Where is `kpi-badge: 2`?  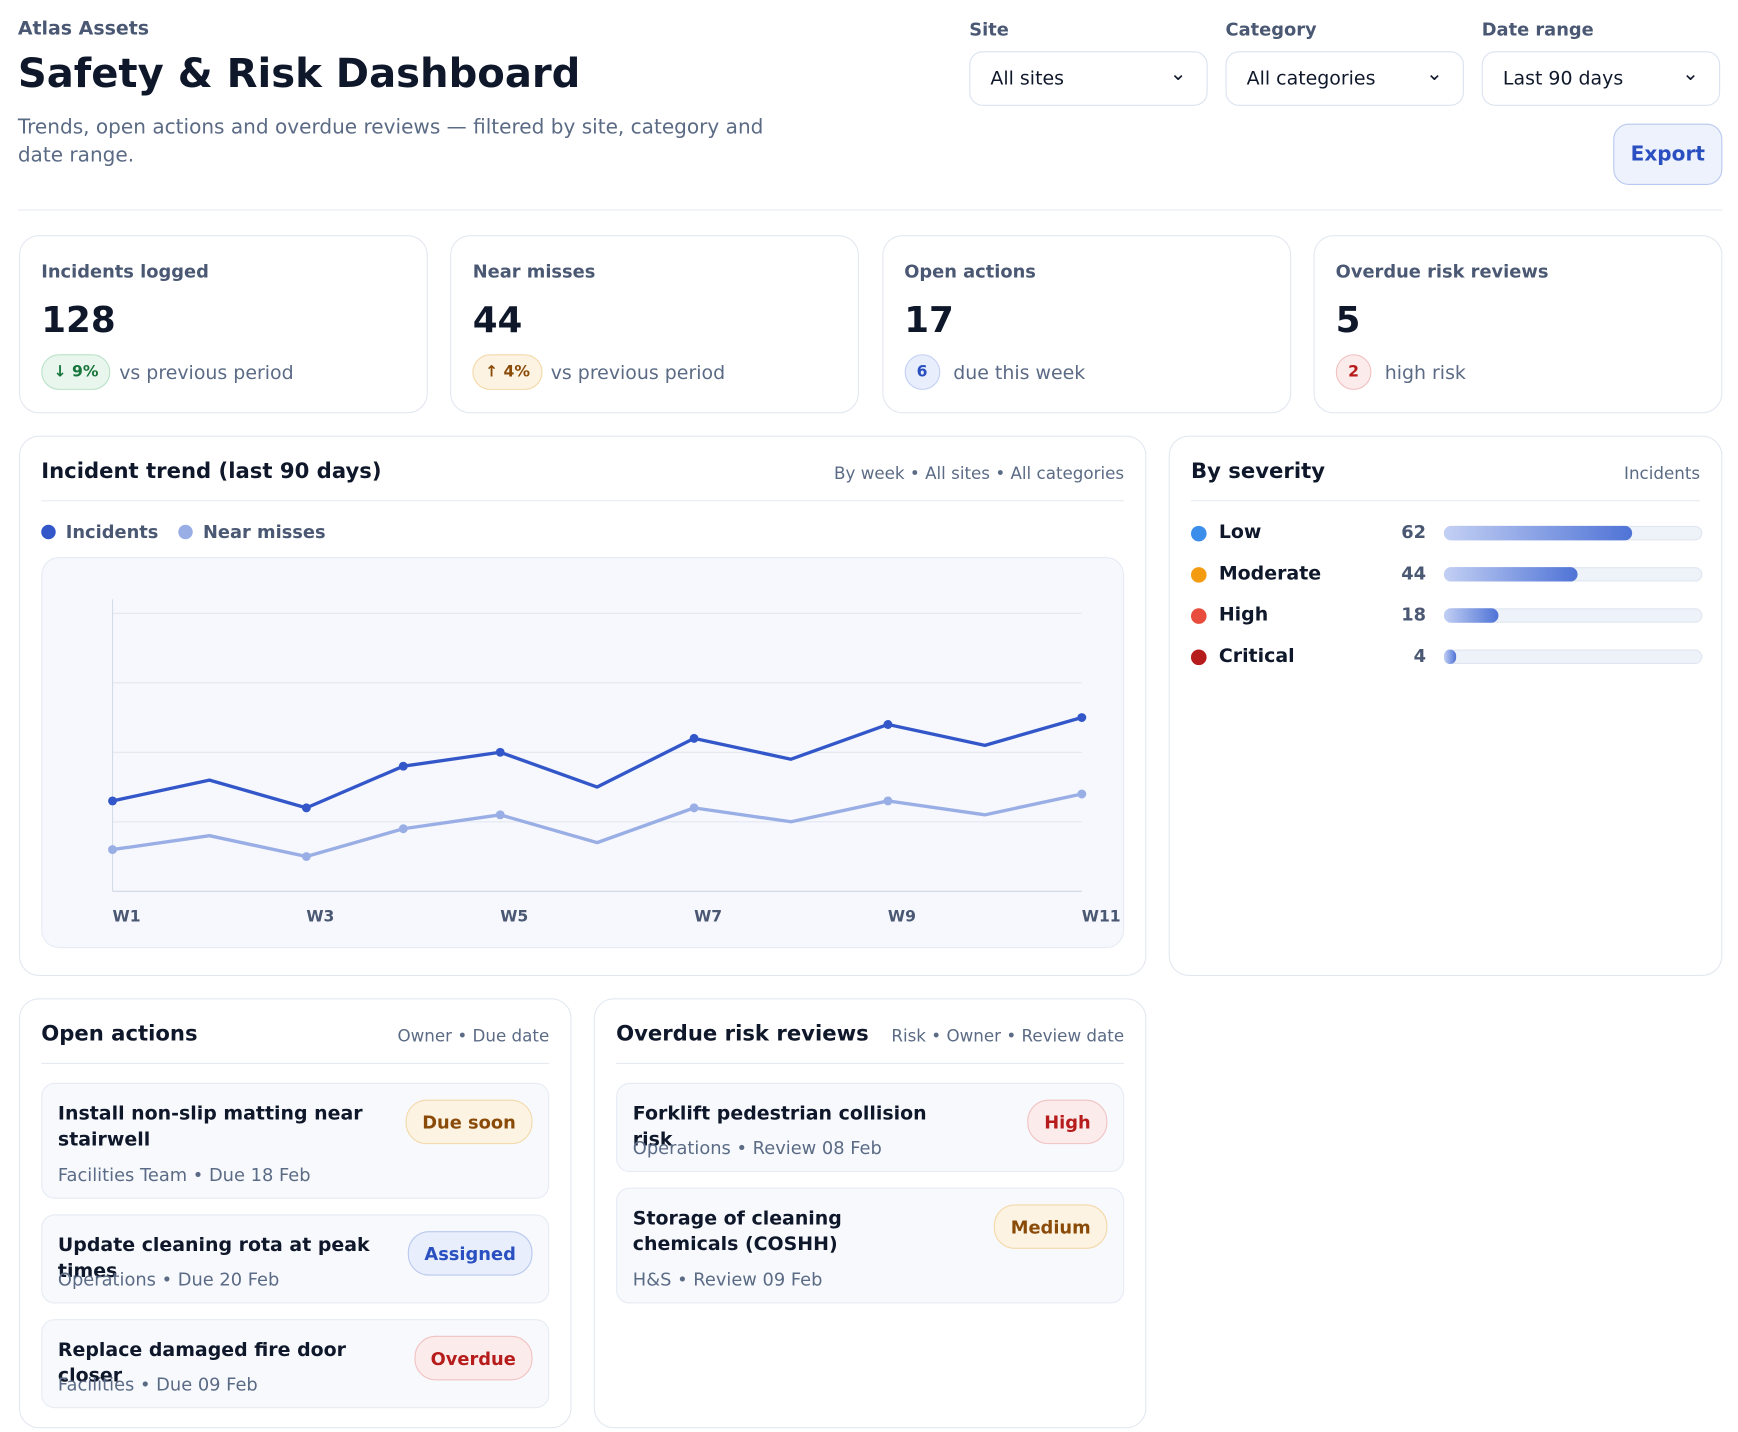
kpi-badge: 2 is located at coordinates (1353, 372).